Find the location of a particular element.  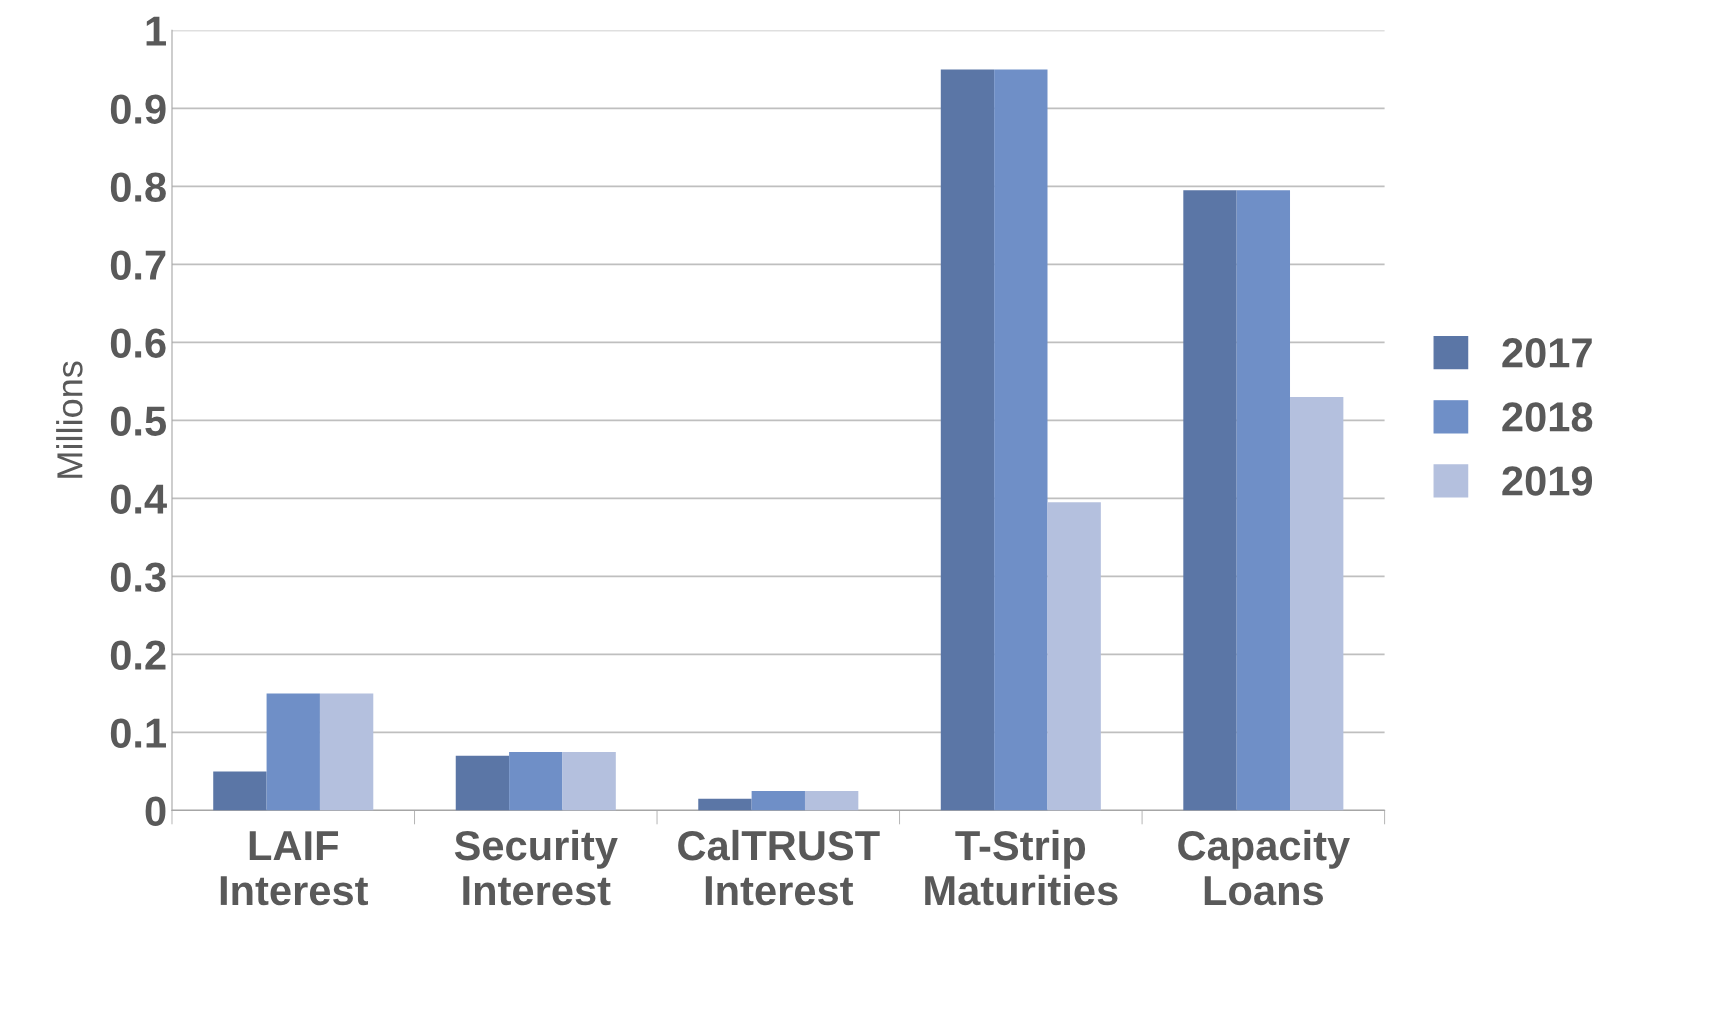

y-axis-title: Millions is located at coordinates (69, 419).